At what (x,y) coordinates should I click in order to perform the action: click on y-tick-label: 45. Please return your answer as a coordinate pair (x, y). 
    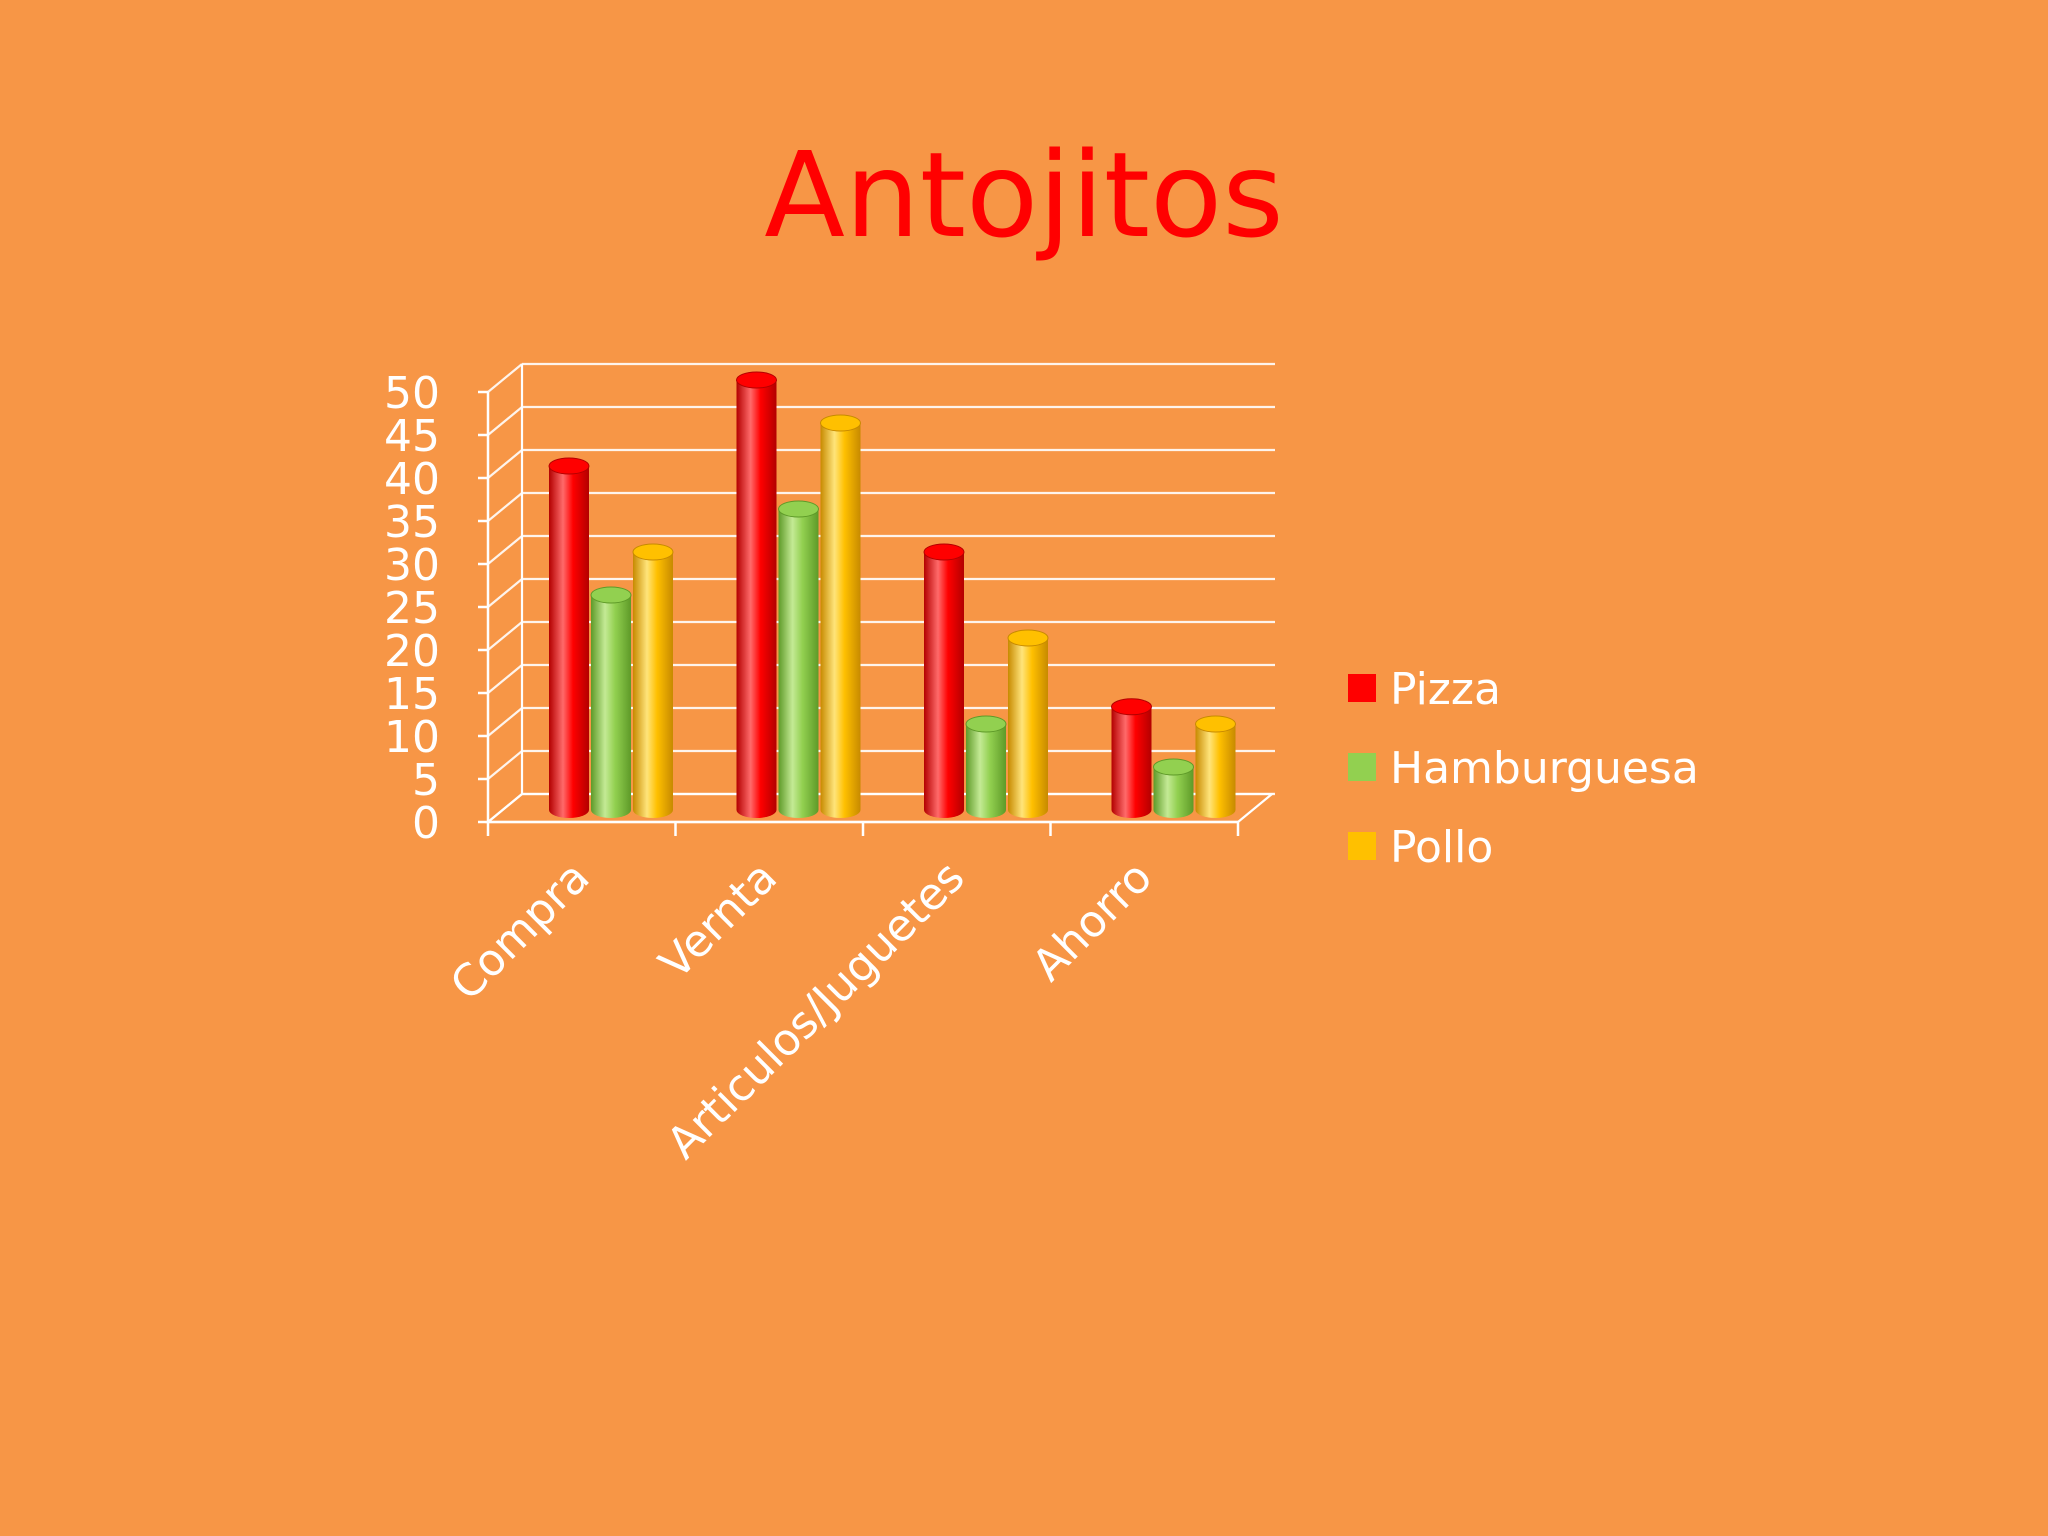
    Looking at the image, I should click on (412, 436).